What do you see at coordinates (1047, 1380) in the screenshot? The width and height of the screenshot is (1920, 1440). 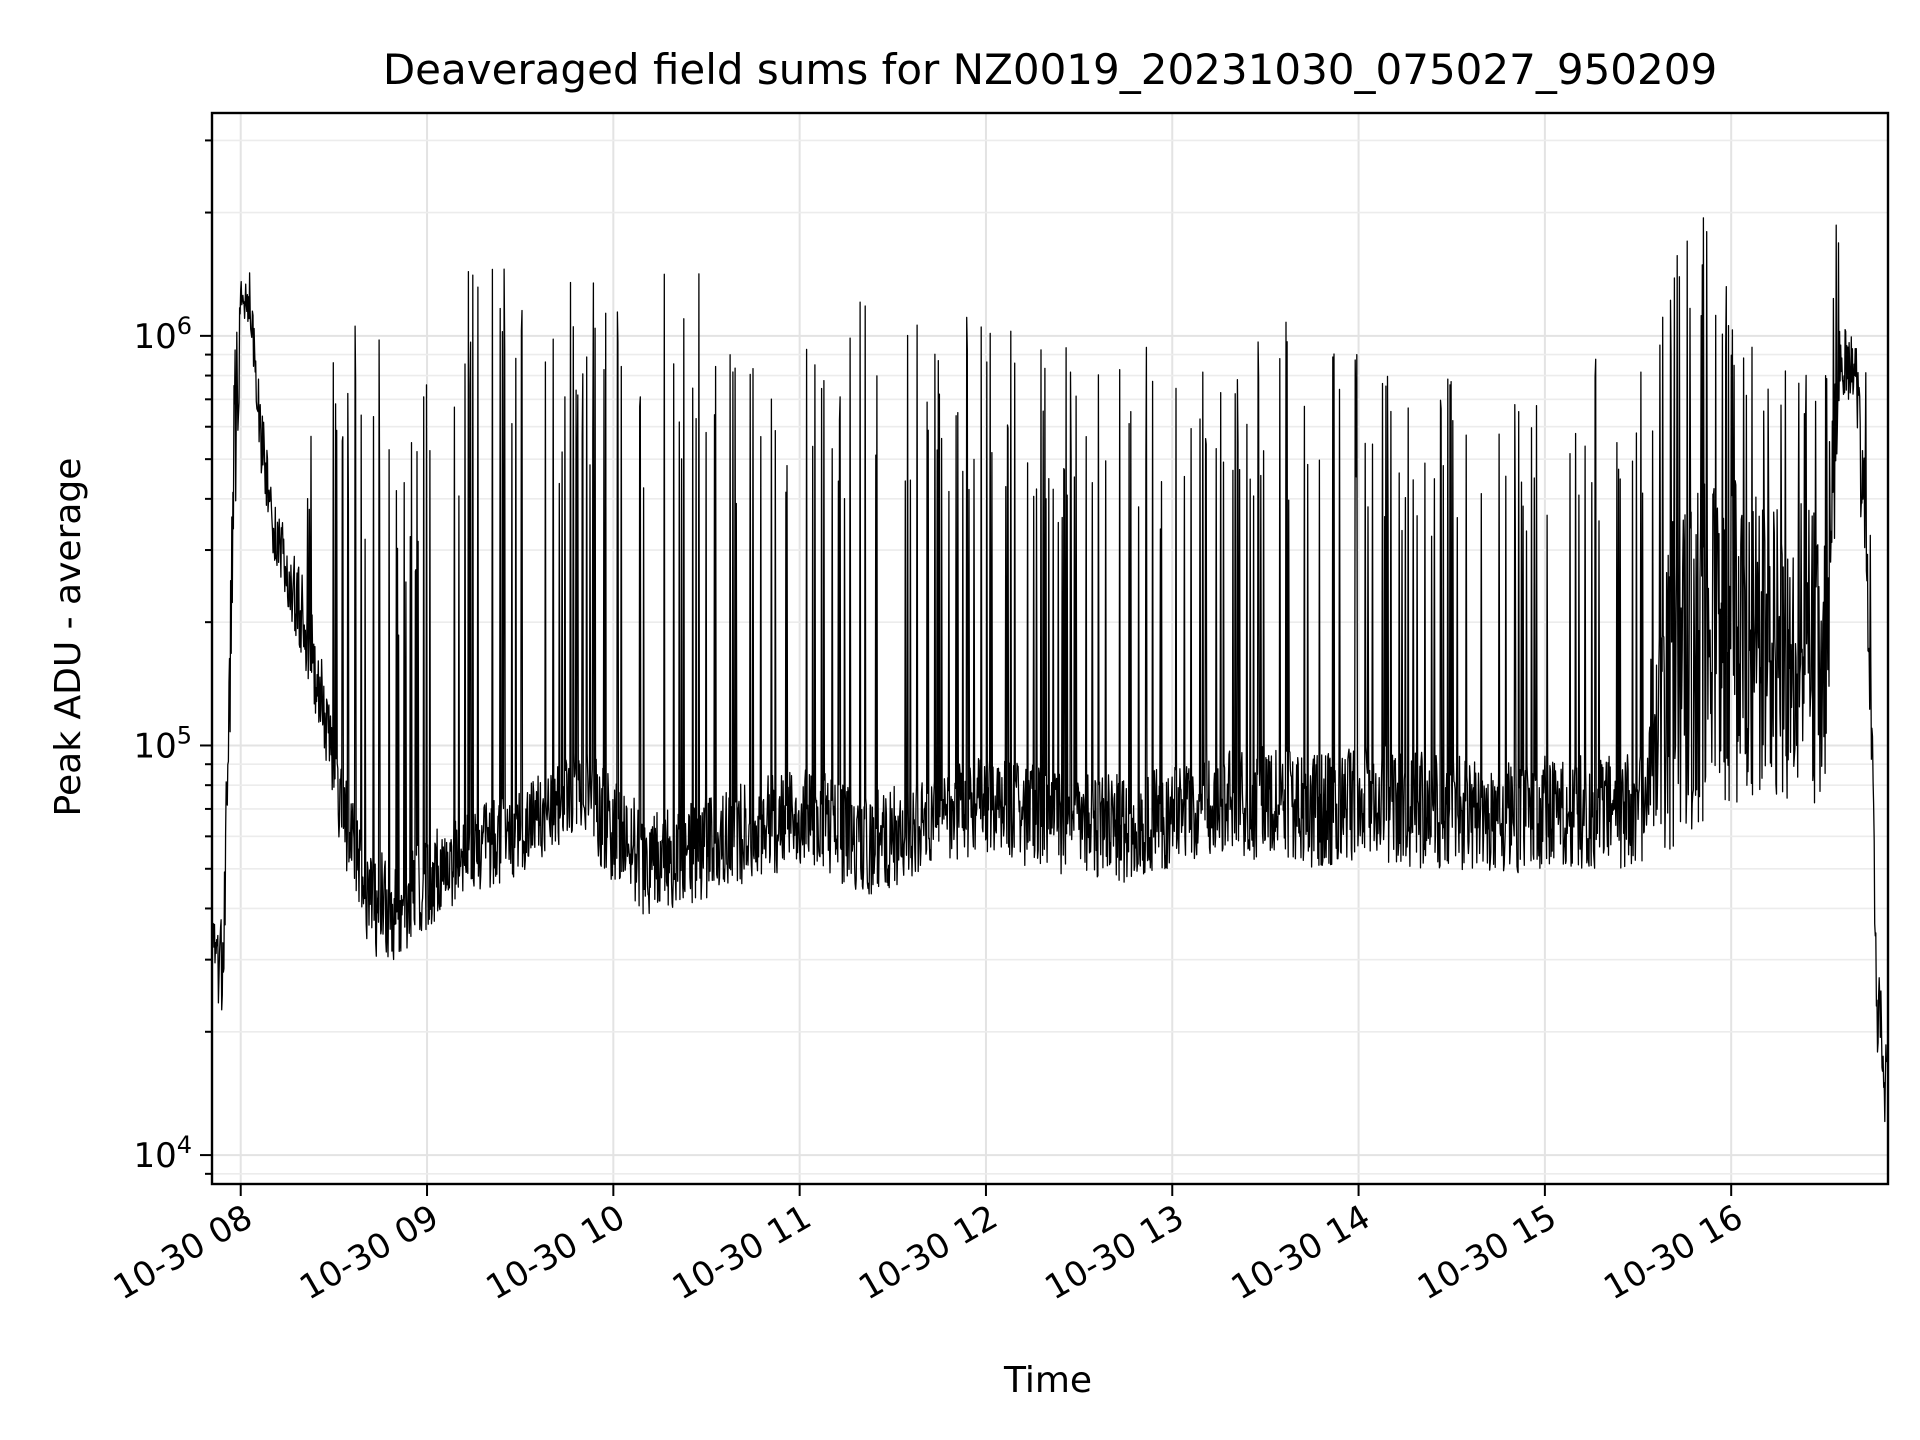 I see `x-axis-label: Time` at bounding box center [1047, 1380].